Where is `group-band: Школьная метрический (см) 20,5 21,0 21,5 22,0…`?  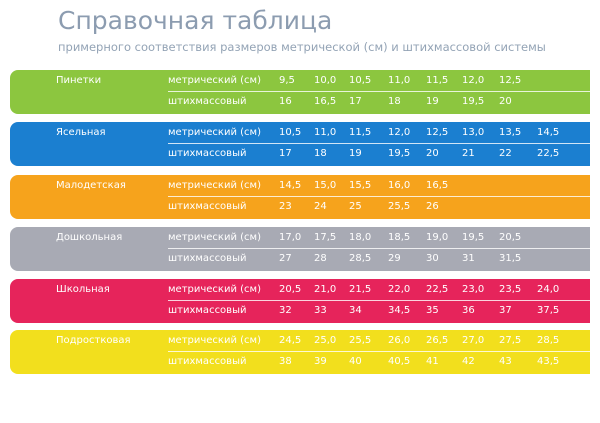 group-band: Школьная метрический (см) 20,5 21,0 21,5 22,0… is located at coordinates (300, 301).